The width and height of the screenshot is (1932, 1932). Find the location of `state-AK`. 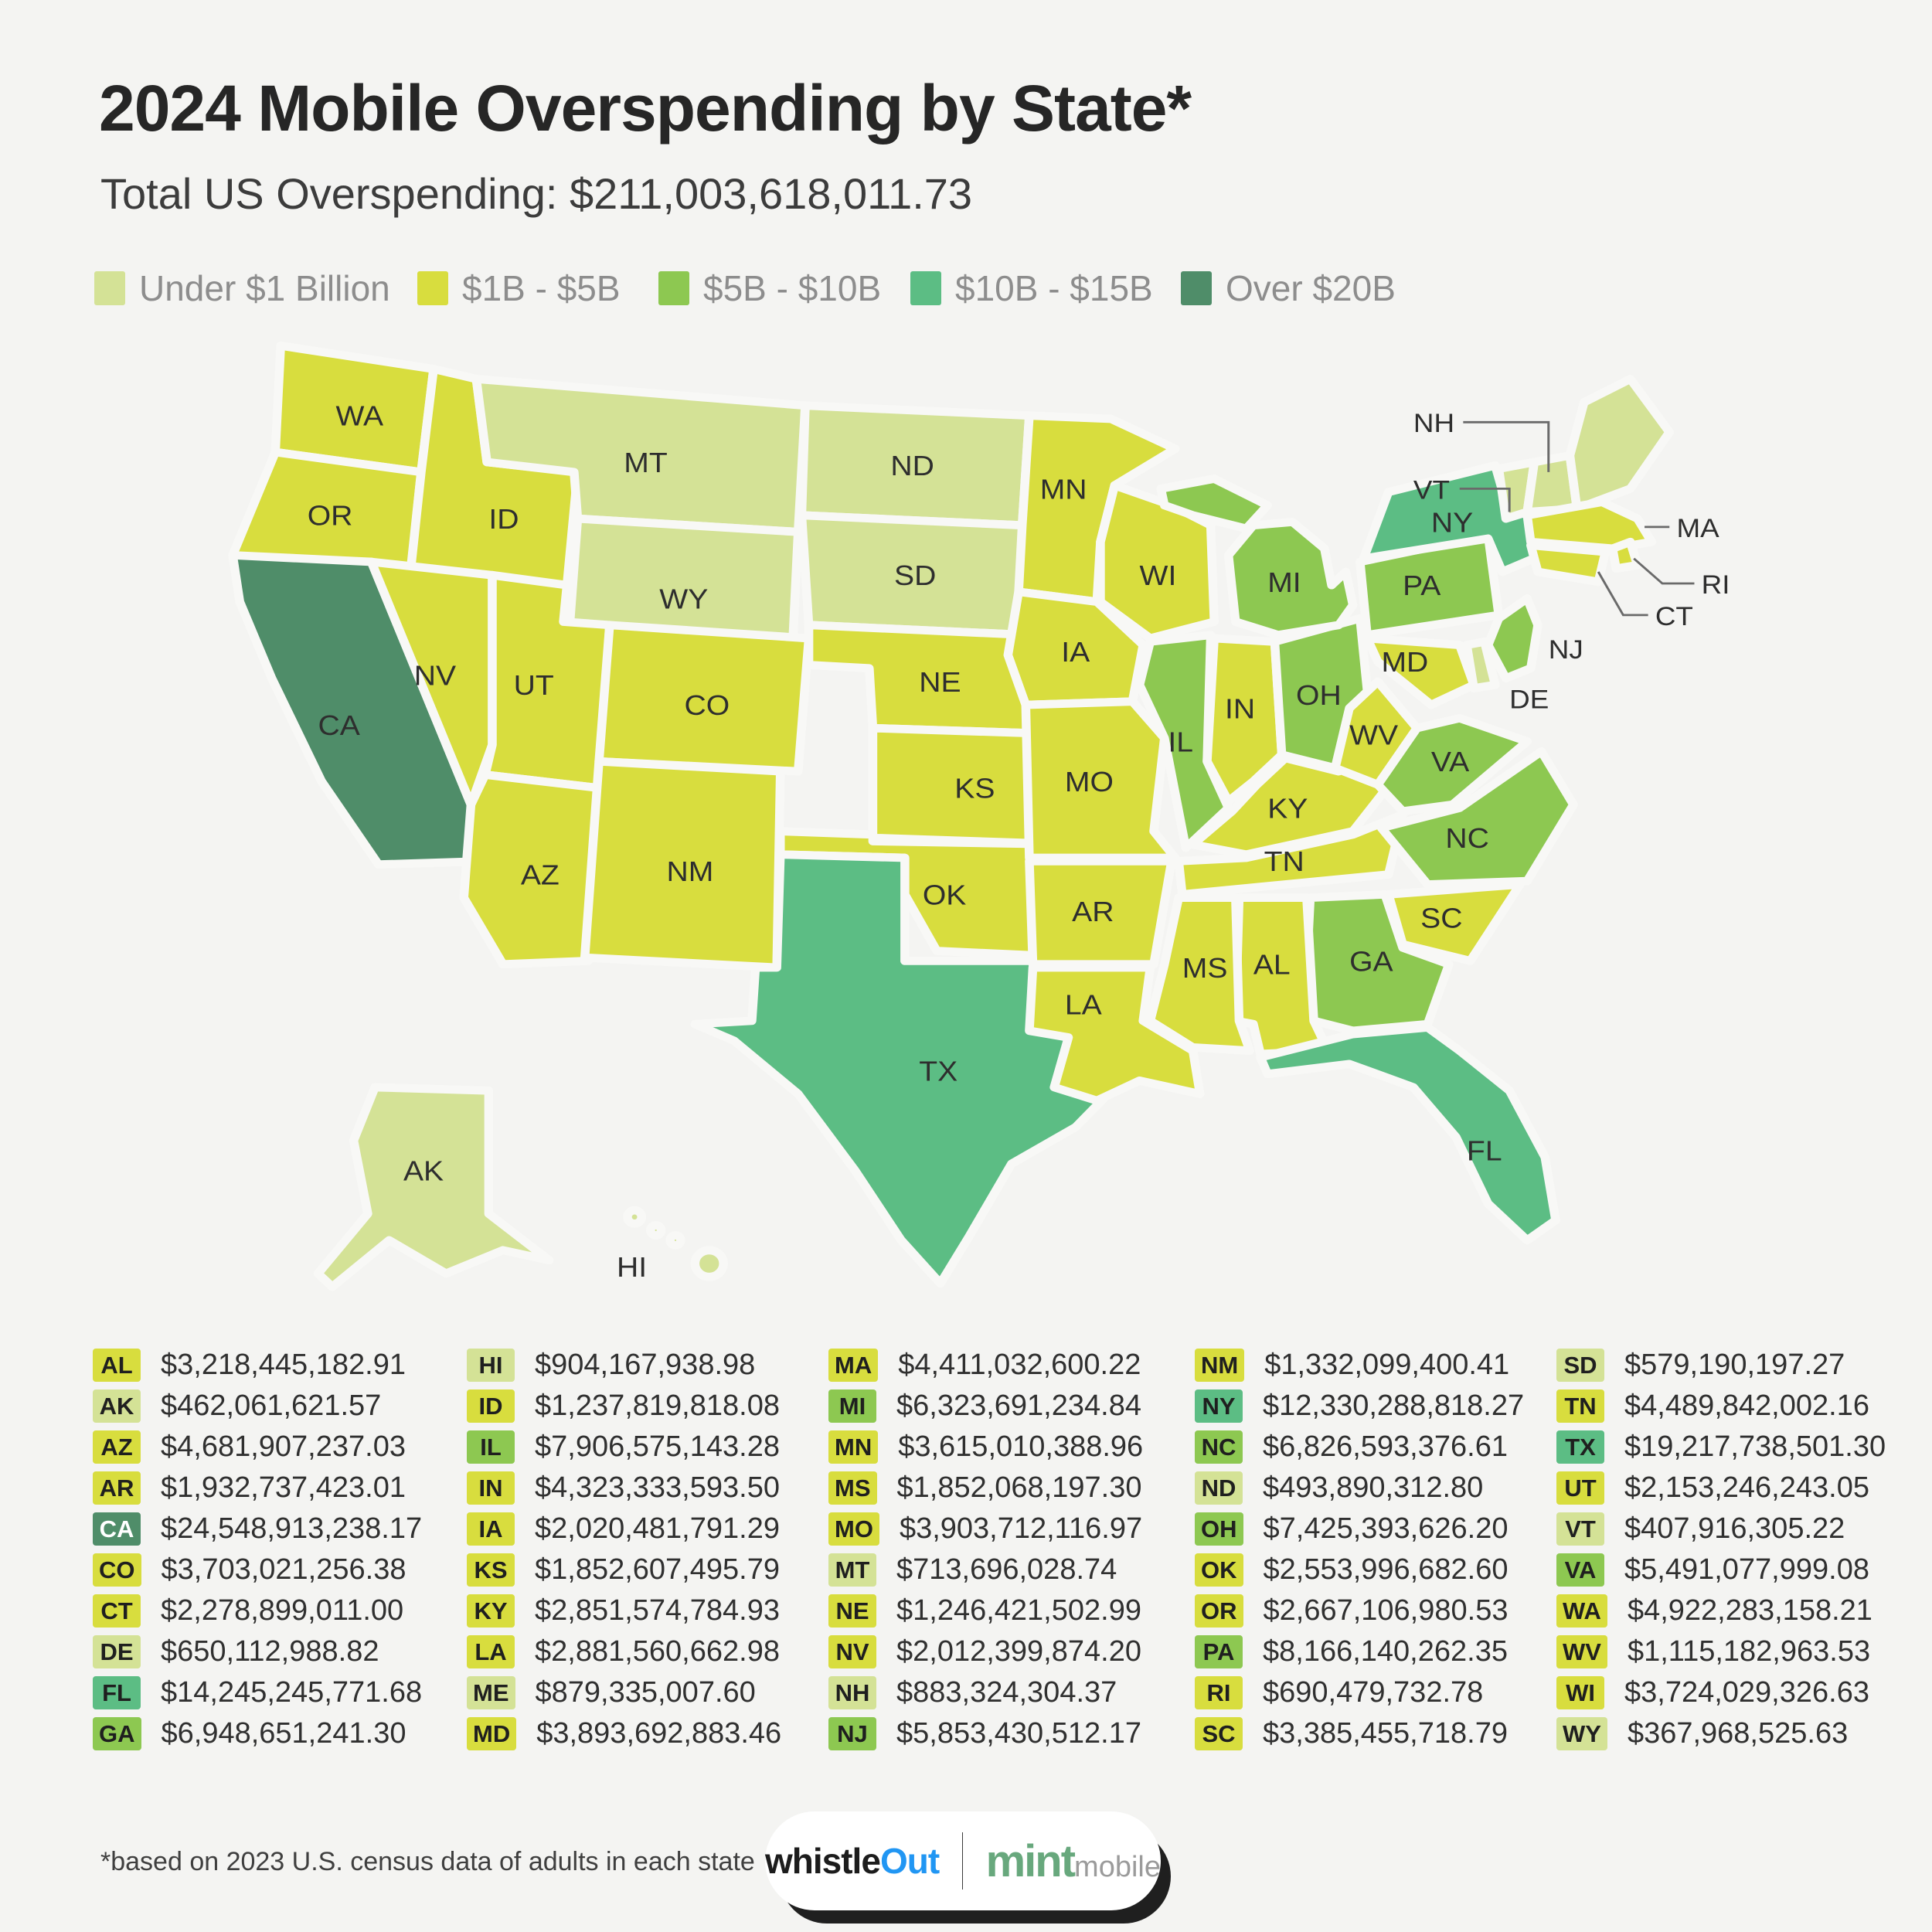

state-AK is located at coordinates (434, 1187).